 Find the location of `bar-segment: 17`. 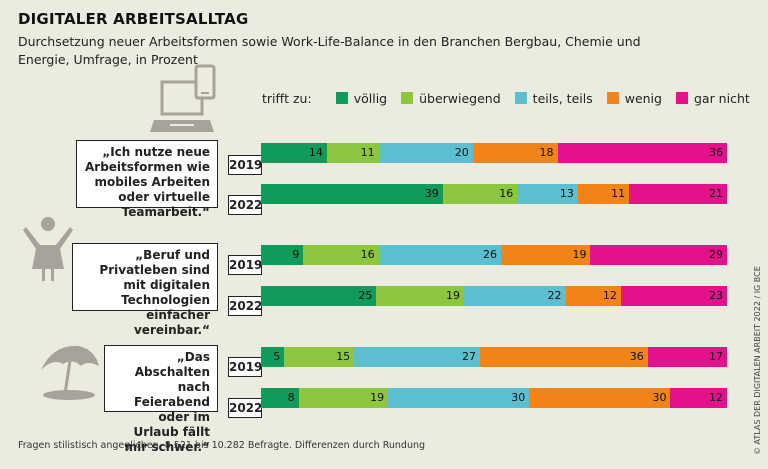

bar-segment: 17 is located at coordinates (687, 357).